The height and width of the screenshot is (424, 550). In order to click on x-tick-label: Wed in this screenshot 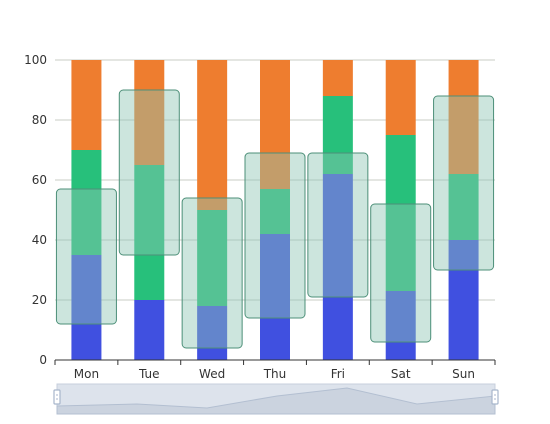, I will do `click(212, 374)`.